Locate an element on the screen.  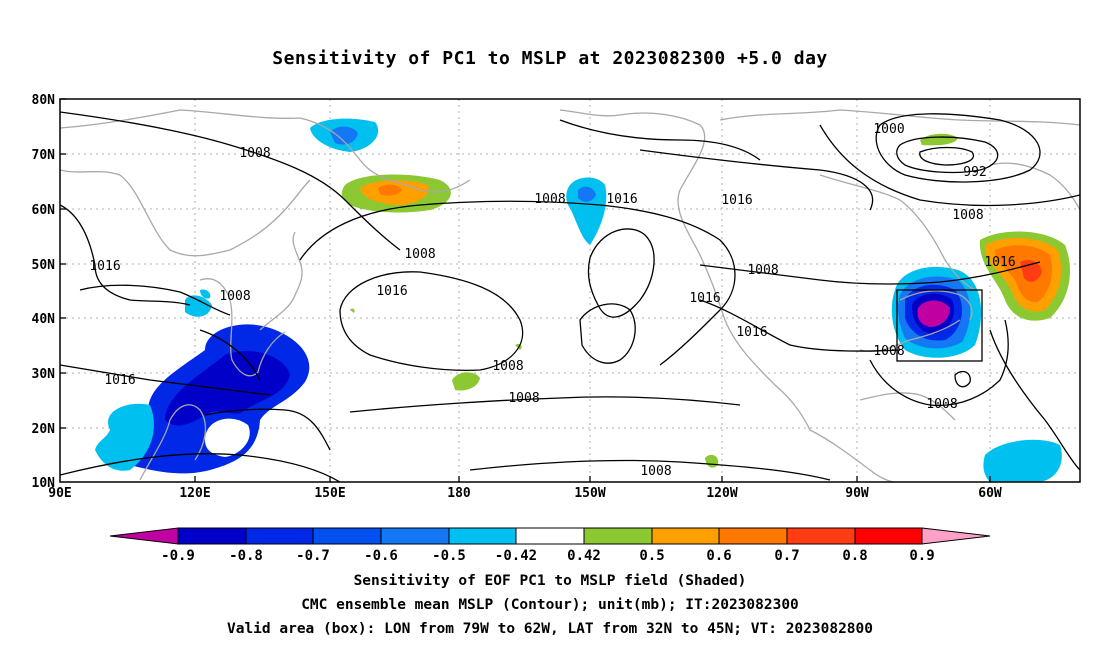
lon-label: 120W is located at coordinates (721, 493).